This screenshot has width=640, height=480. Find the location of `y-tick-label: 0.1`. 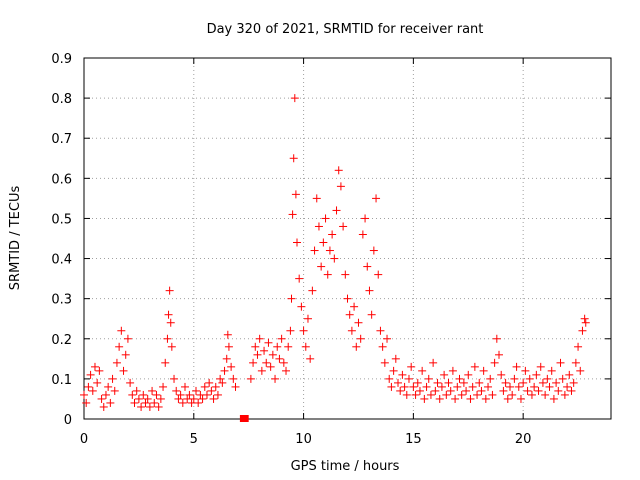

y-tick-label: 0.1 is located at coordinates (61, 380).